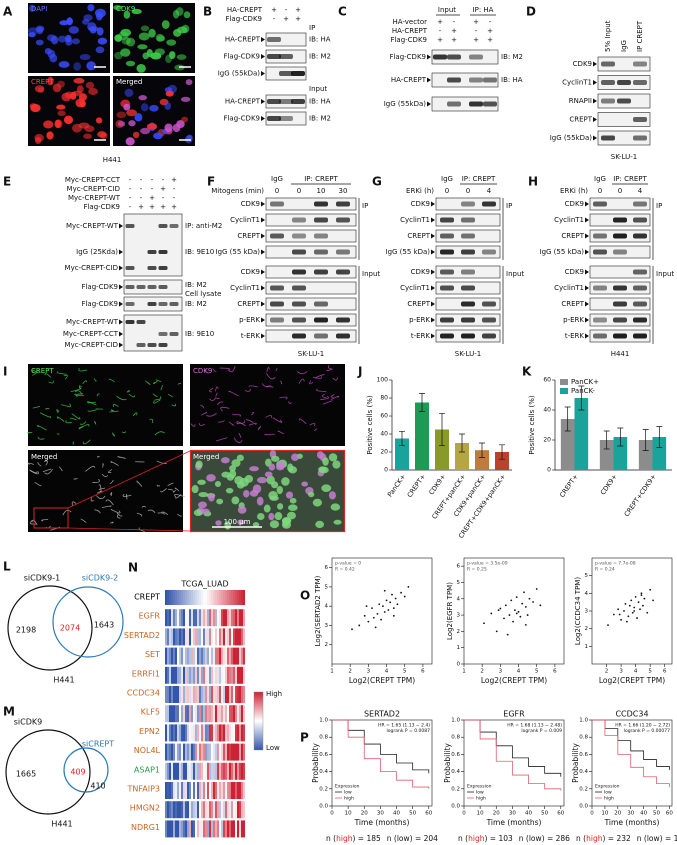  I want to click on y-axis-title: Log2(EGFR TPM), so click(450, 611).